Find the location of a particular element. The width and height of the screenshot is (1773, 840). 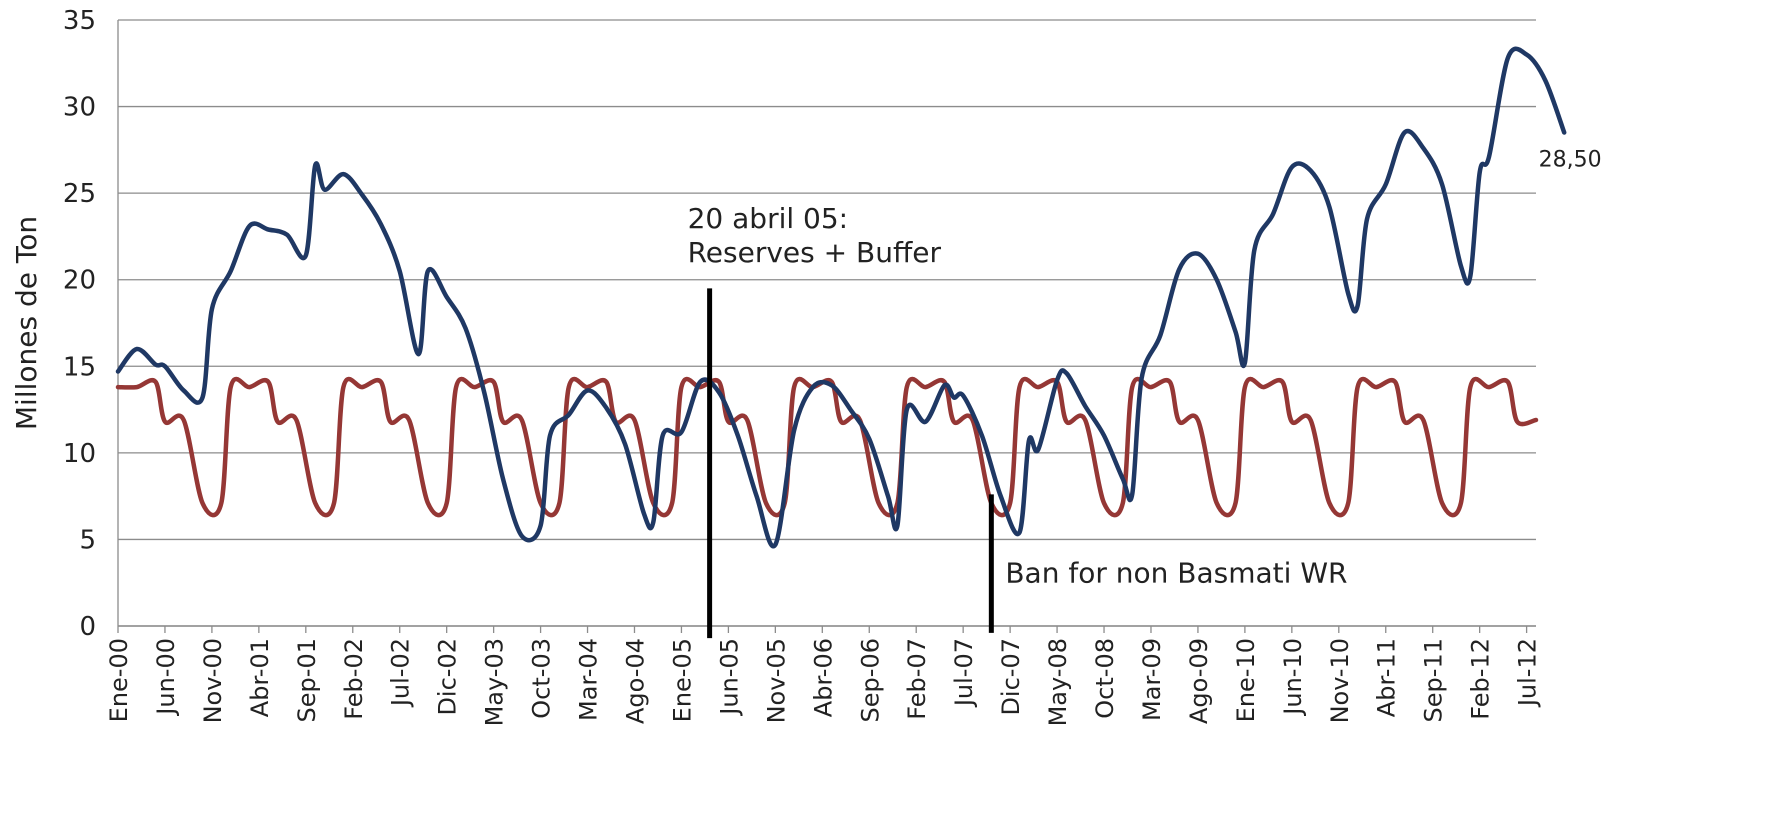

x-tick-label: Feb-02 is located at coordinates (354, 679).